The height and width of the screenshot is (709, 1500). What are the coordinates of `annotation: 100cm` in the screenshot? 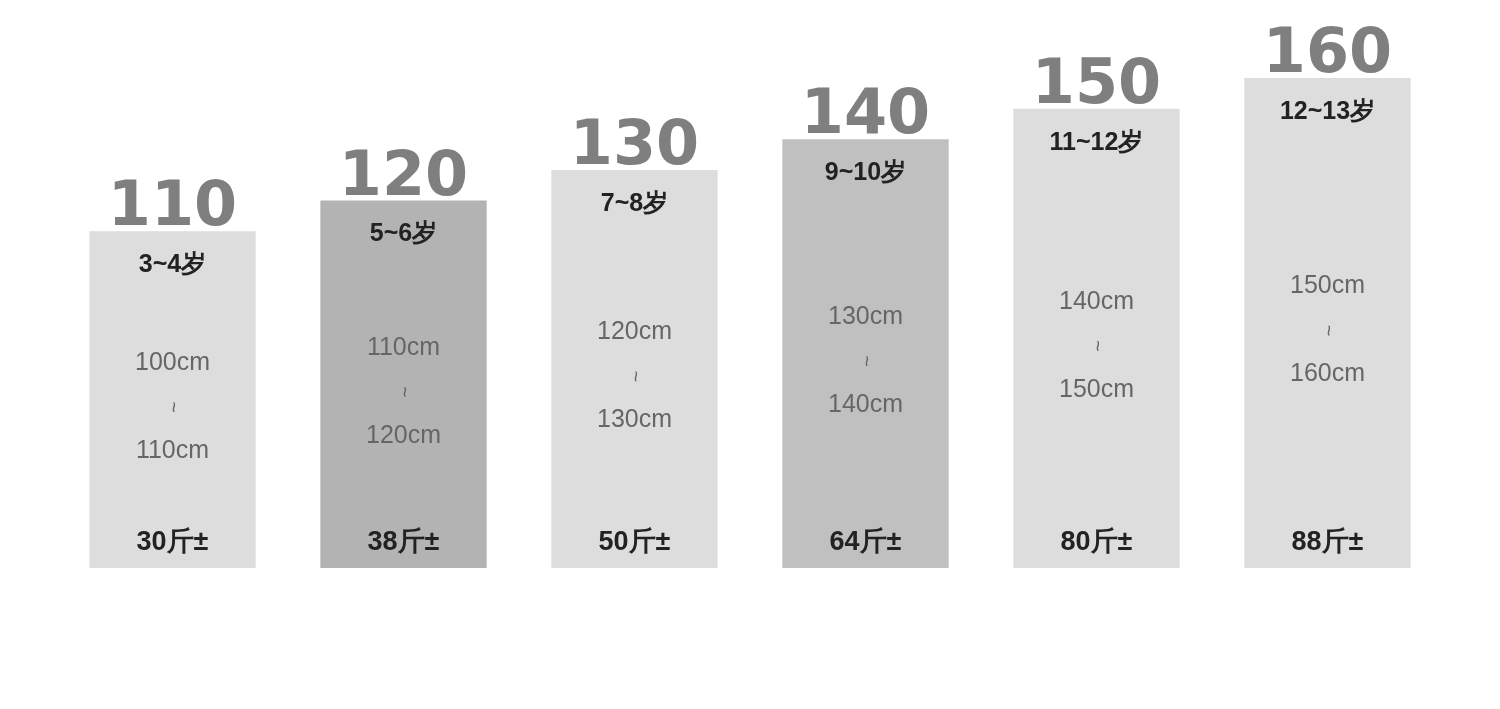 It's located at (172, 360).